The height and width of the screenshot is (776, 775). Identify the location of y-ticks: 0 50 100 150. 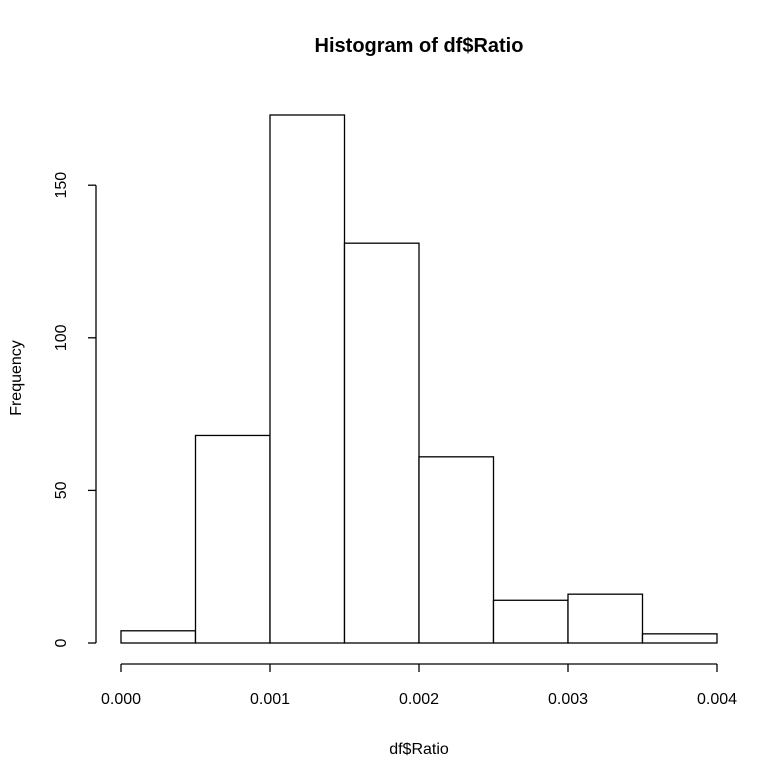
(74, 409).